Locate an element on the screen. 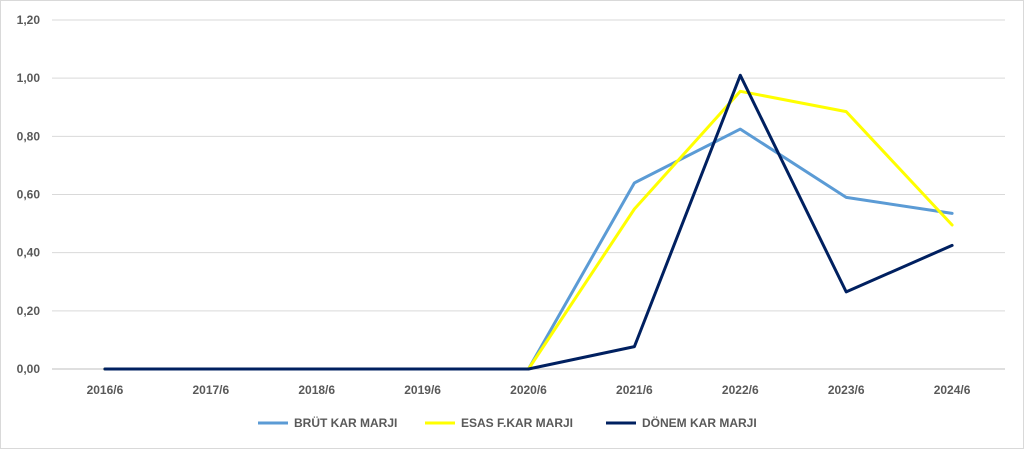  x-tick-label: 2020/6 is located at coordinates (528, 390).